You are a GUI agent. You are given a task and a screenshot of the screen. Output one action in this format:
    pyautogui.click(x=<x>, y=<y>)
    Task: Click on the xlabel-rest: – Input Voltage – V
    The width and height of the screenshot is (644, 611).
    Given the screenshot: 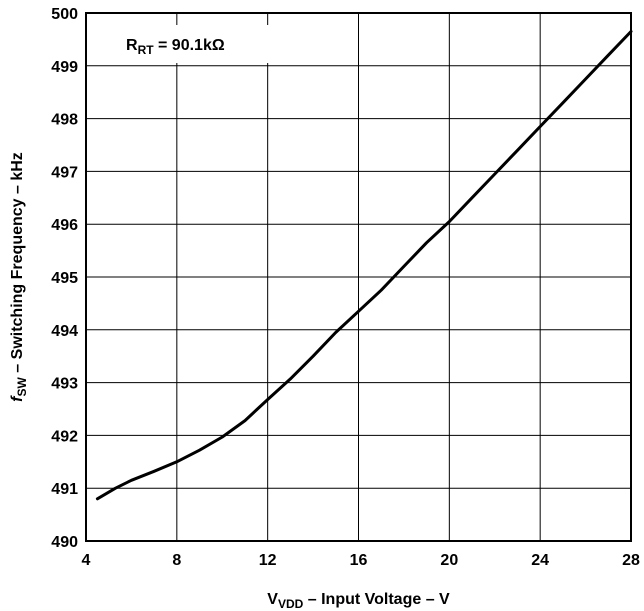 What is the action you would take?
    pyautogui.click(x=376, y=599)
    